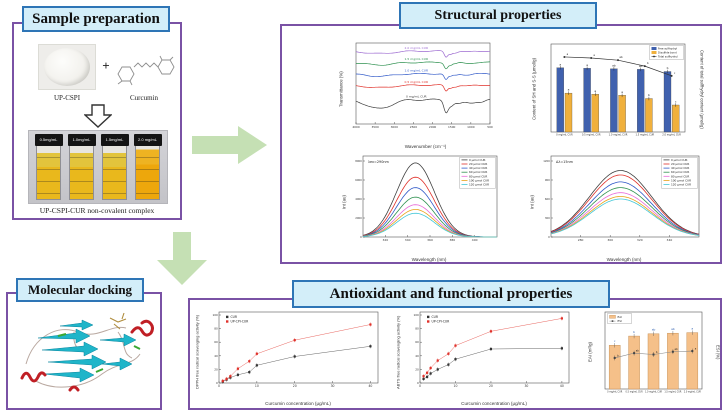 This screenshot has width=728, height=414. What do you see at coordinates (668, 57) in the screenshot?
I see `svg-text: Total sulfhydryl` at bounding box center [668, 57].